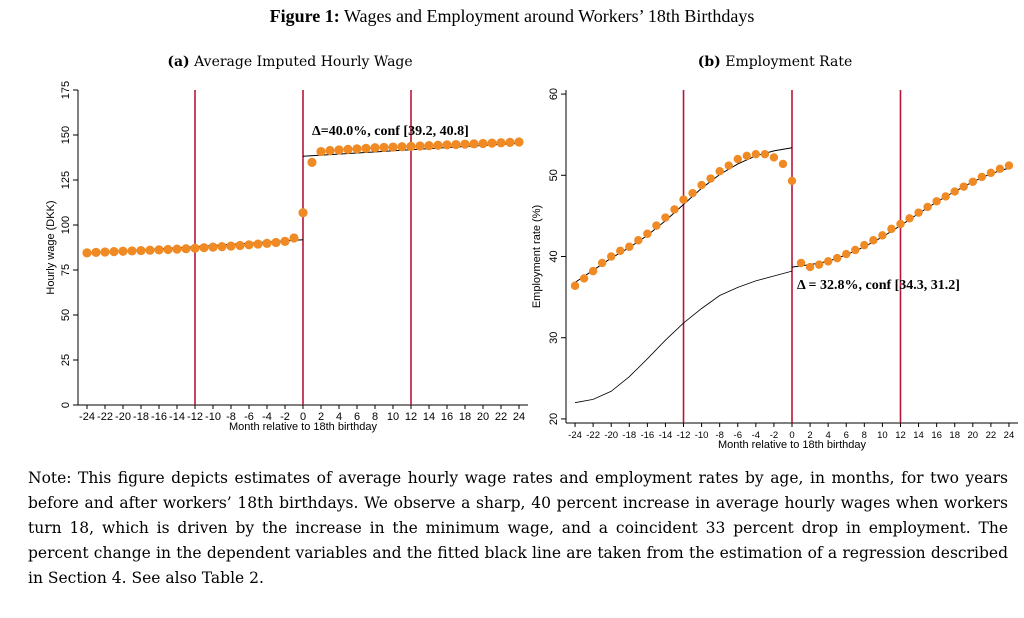 This screenshot has height=618, width=1024. I want to click on x-tick-label: 10, so click(393, 417).